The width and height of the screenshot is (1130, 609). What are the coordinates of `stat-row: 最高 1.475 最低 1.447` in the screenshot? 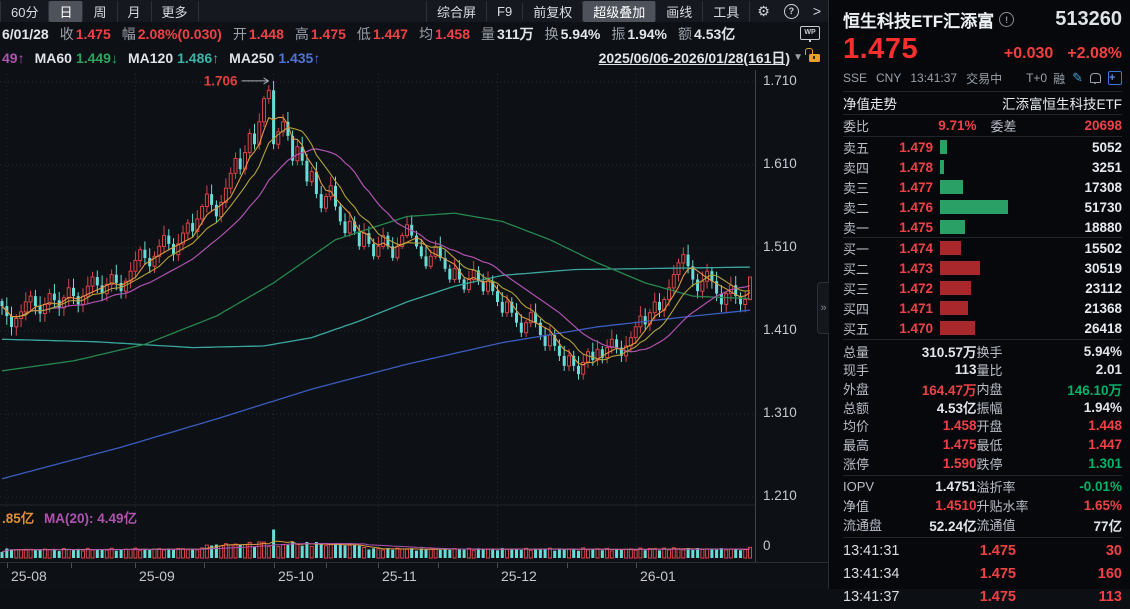 It's located at (982, 444).